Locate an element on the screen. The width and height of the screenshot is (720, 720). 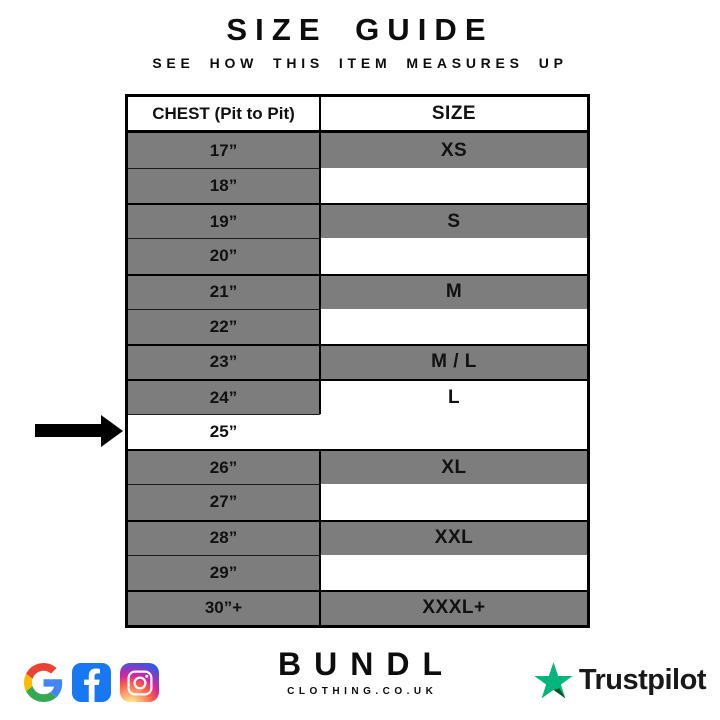
chest-cell-23: 23” is located at coordinates (224, 361).